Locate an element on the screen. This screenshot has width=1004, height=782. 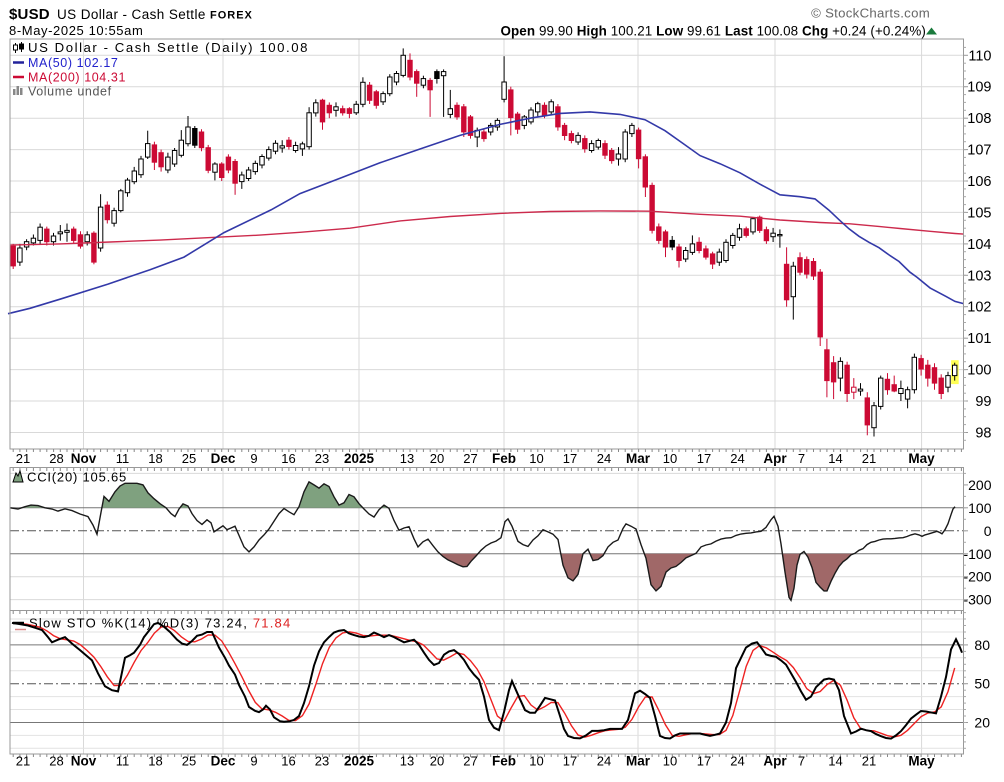
svg-text: 99 is located at coordinates (983, 402).